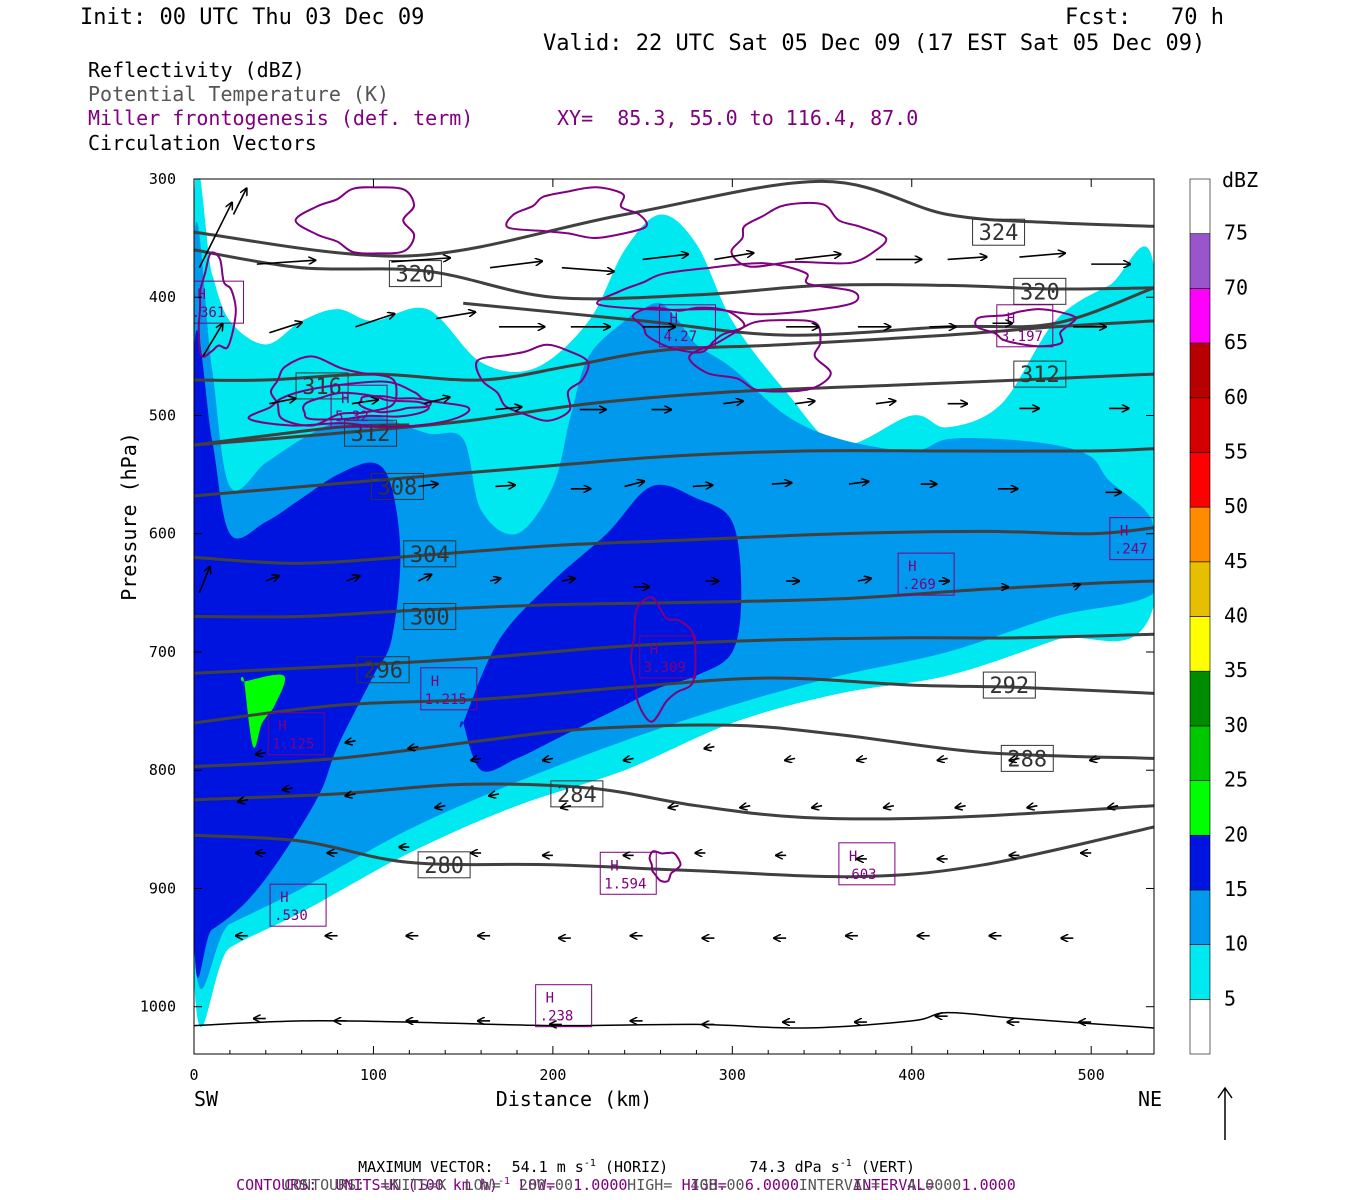  Describe the element at coordinates (1236, 233) in the screenshot. I see `colorbar-label: 75` at that location.